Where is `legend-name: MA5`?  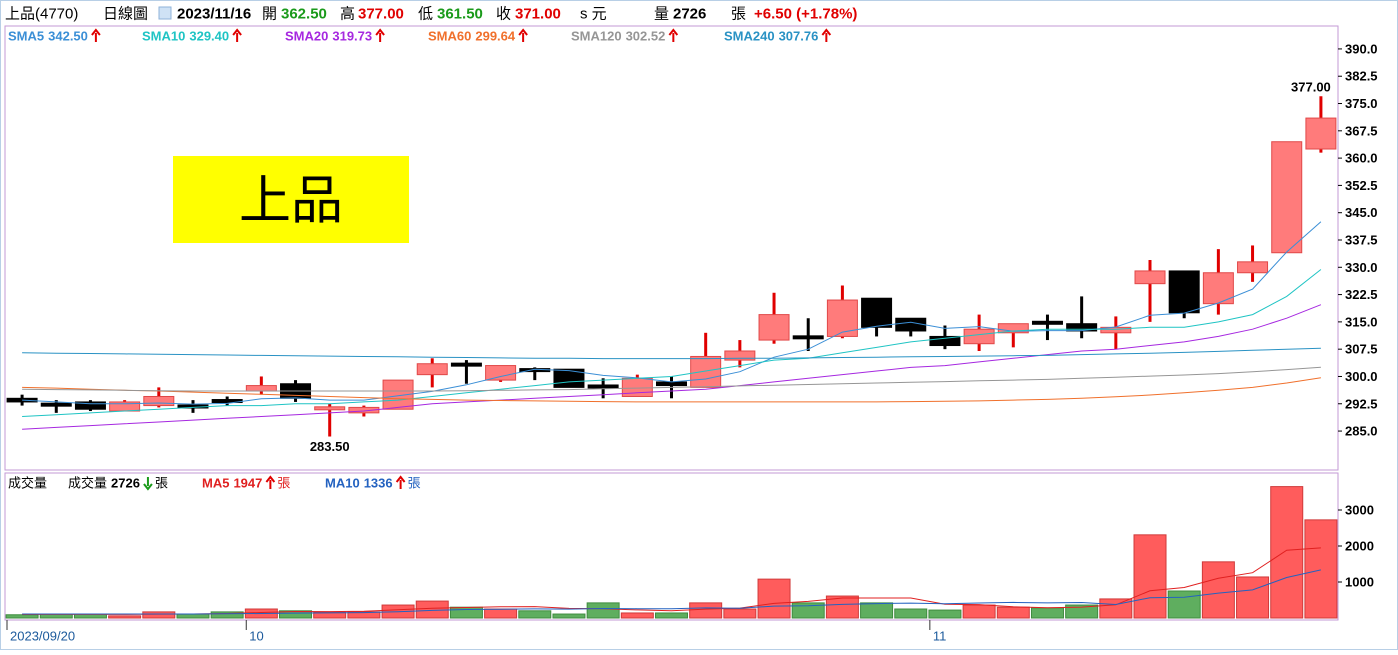 legend-name: MA5 is located at coordinates (215, 483).